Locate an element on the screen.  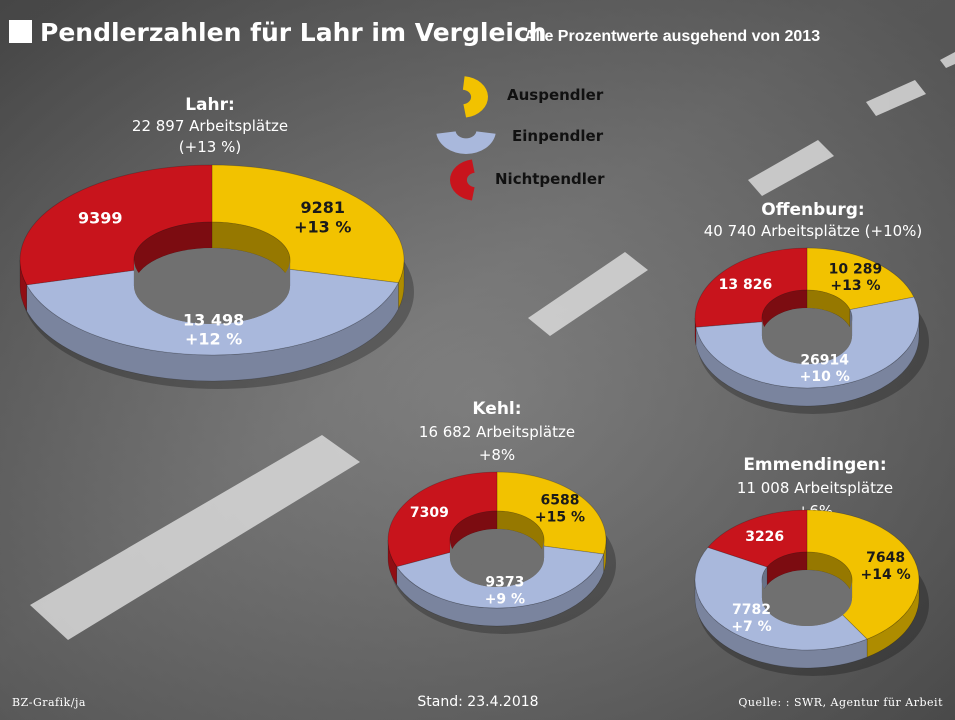
change-label-einpendler-kehl: +9 % is located at coordinates (505, 600).